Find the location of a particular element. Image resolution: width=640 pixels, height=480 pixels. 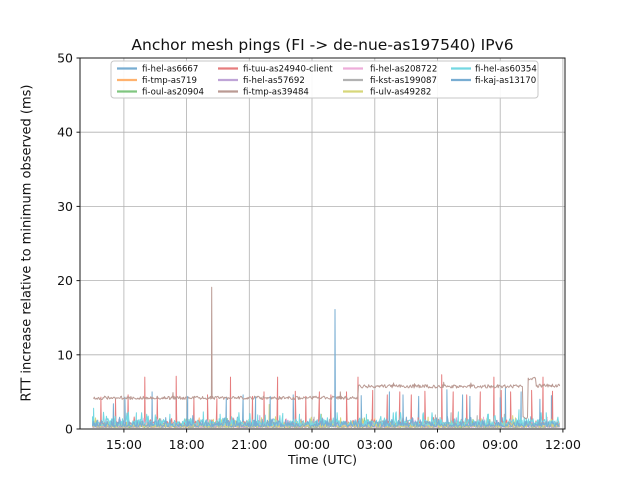

legend-label-fi-hel-as57692: fi-hel-as57692 is located at coordinates (274, 81).